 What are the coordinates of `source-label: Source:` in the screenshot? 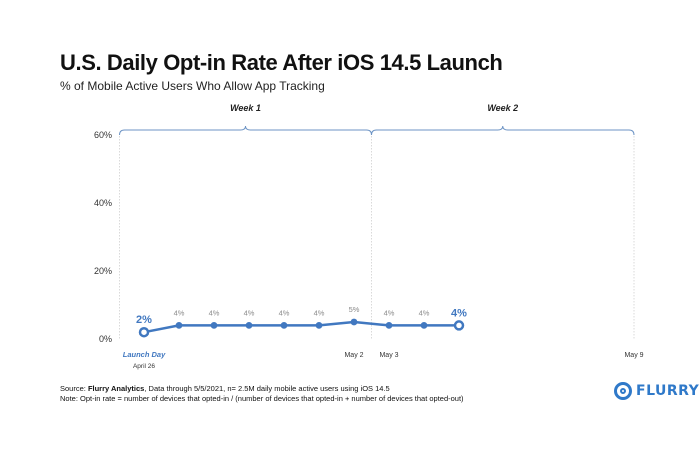 It's located at (74, 388).